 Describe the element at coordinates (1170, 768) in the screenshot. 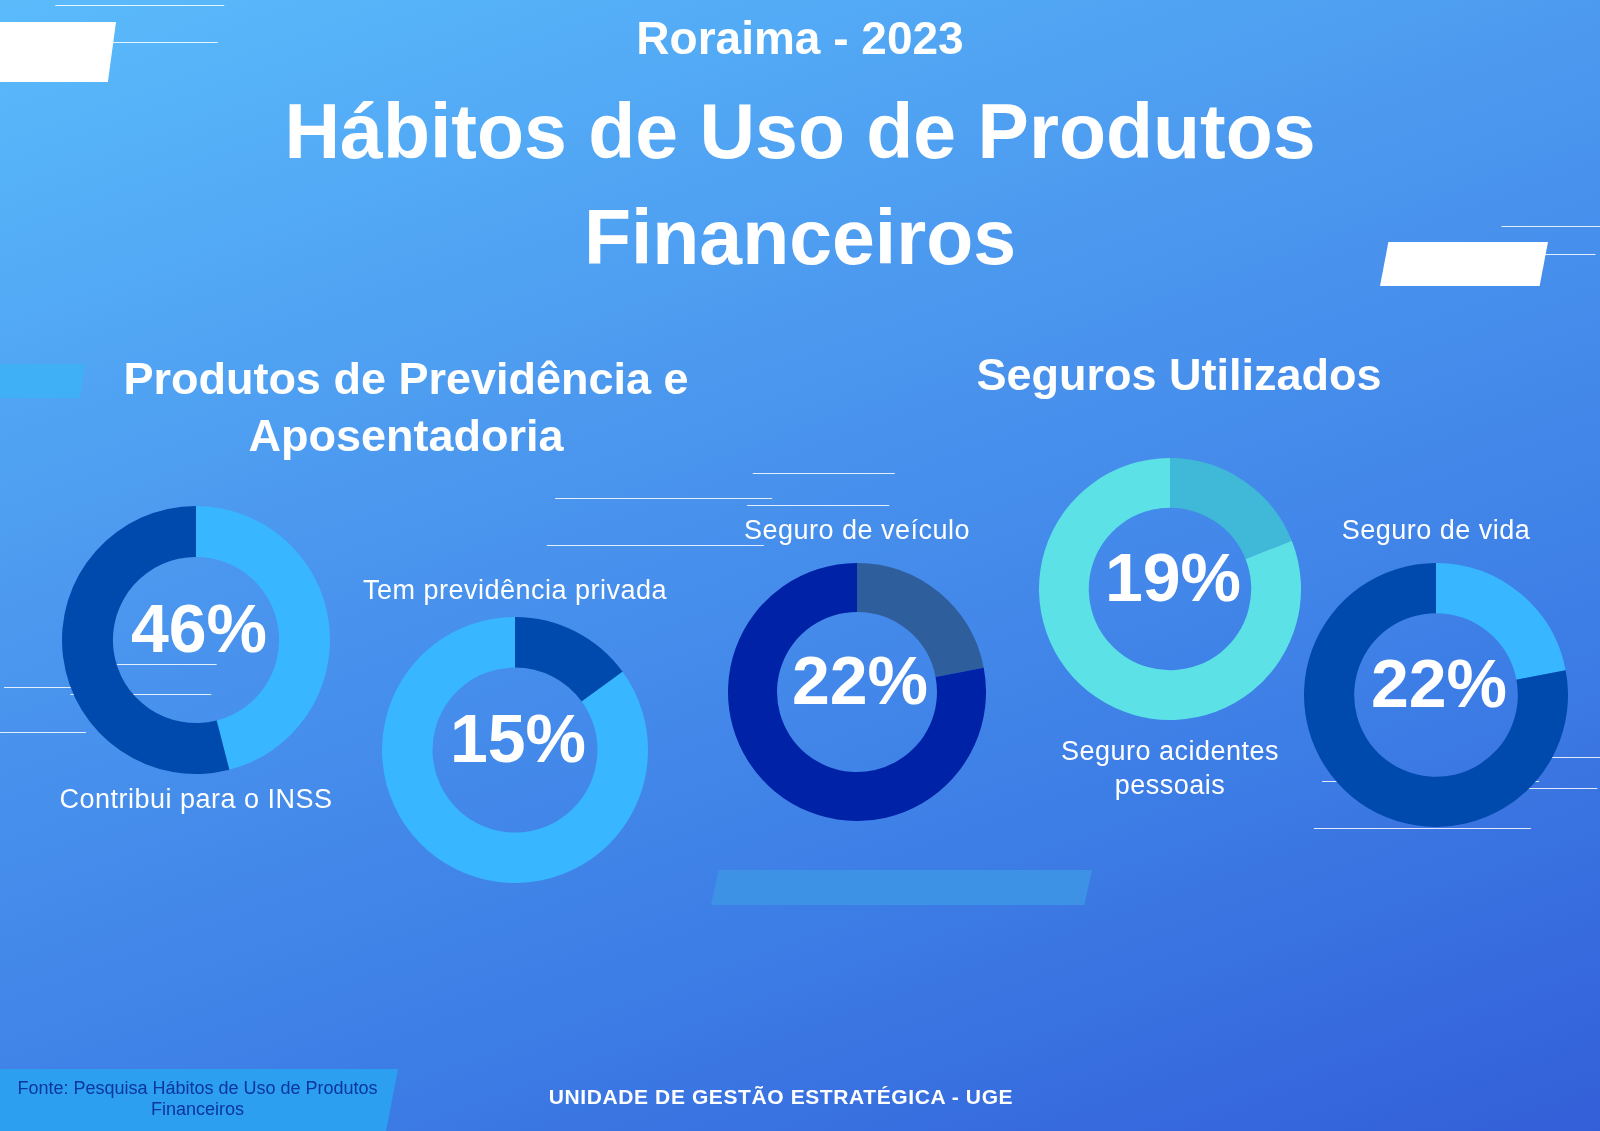

I see `text: Seguro acidentes pessoais` at that location.